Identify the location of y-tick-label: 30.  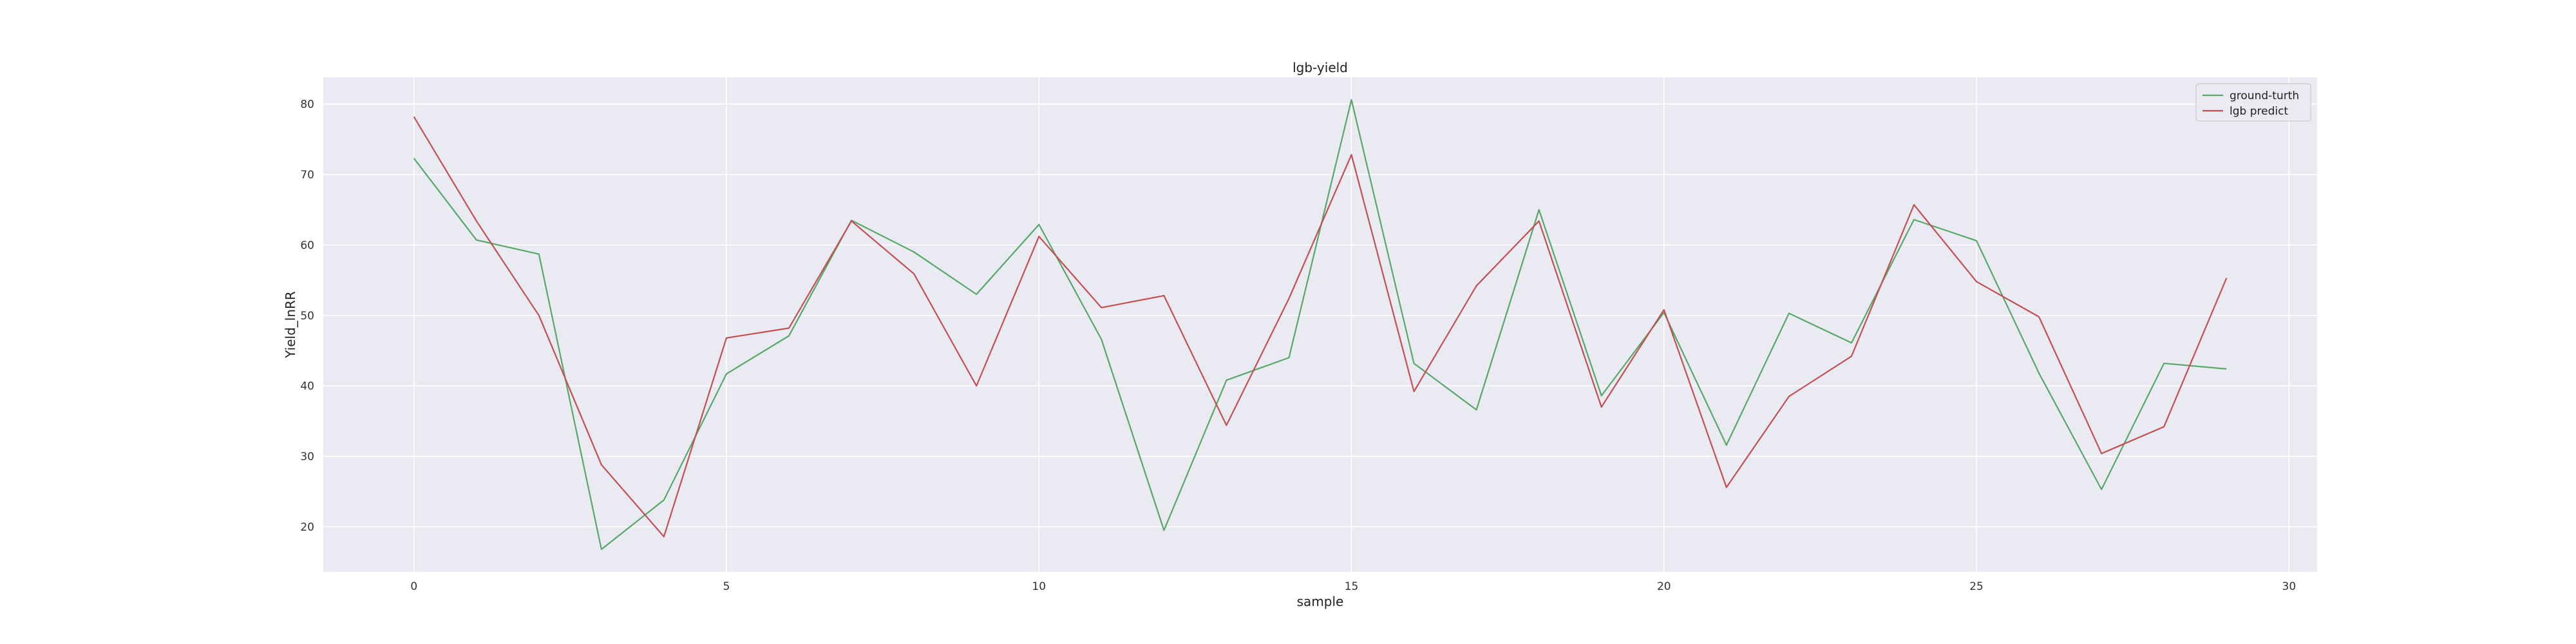
(307, 458).